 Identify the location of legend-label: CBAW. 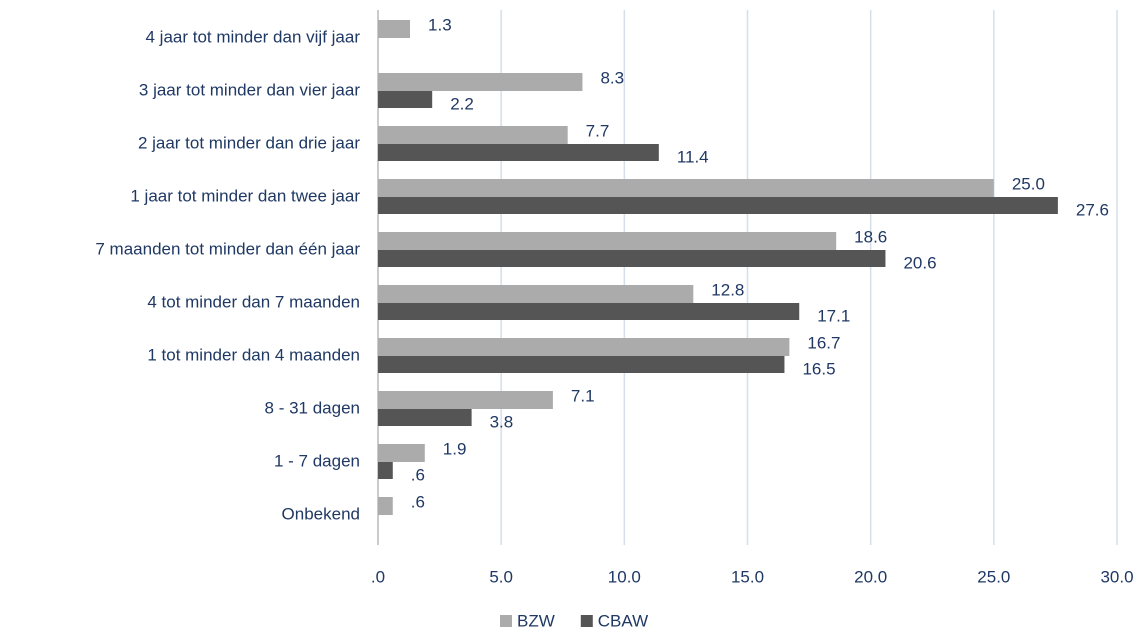
(623, 620).